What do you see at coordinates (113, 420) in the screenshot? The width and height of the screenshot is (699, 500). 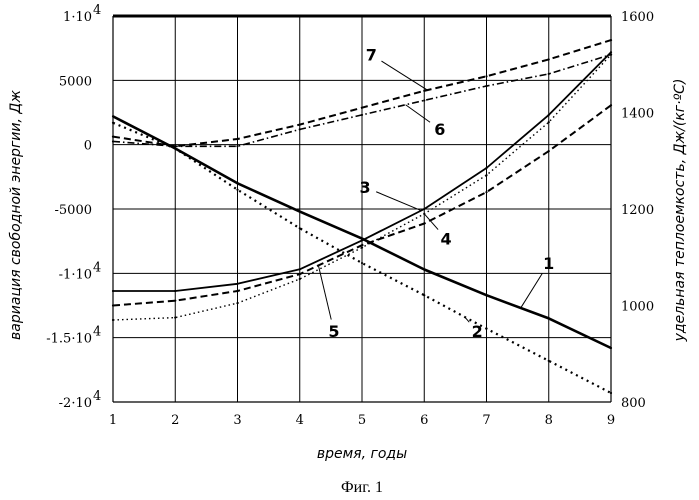 I see `x-tick-label: 1` at bounding box center [113, 420].